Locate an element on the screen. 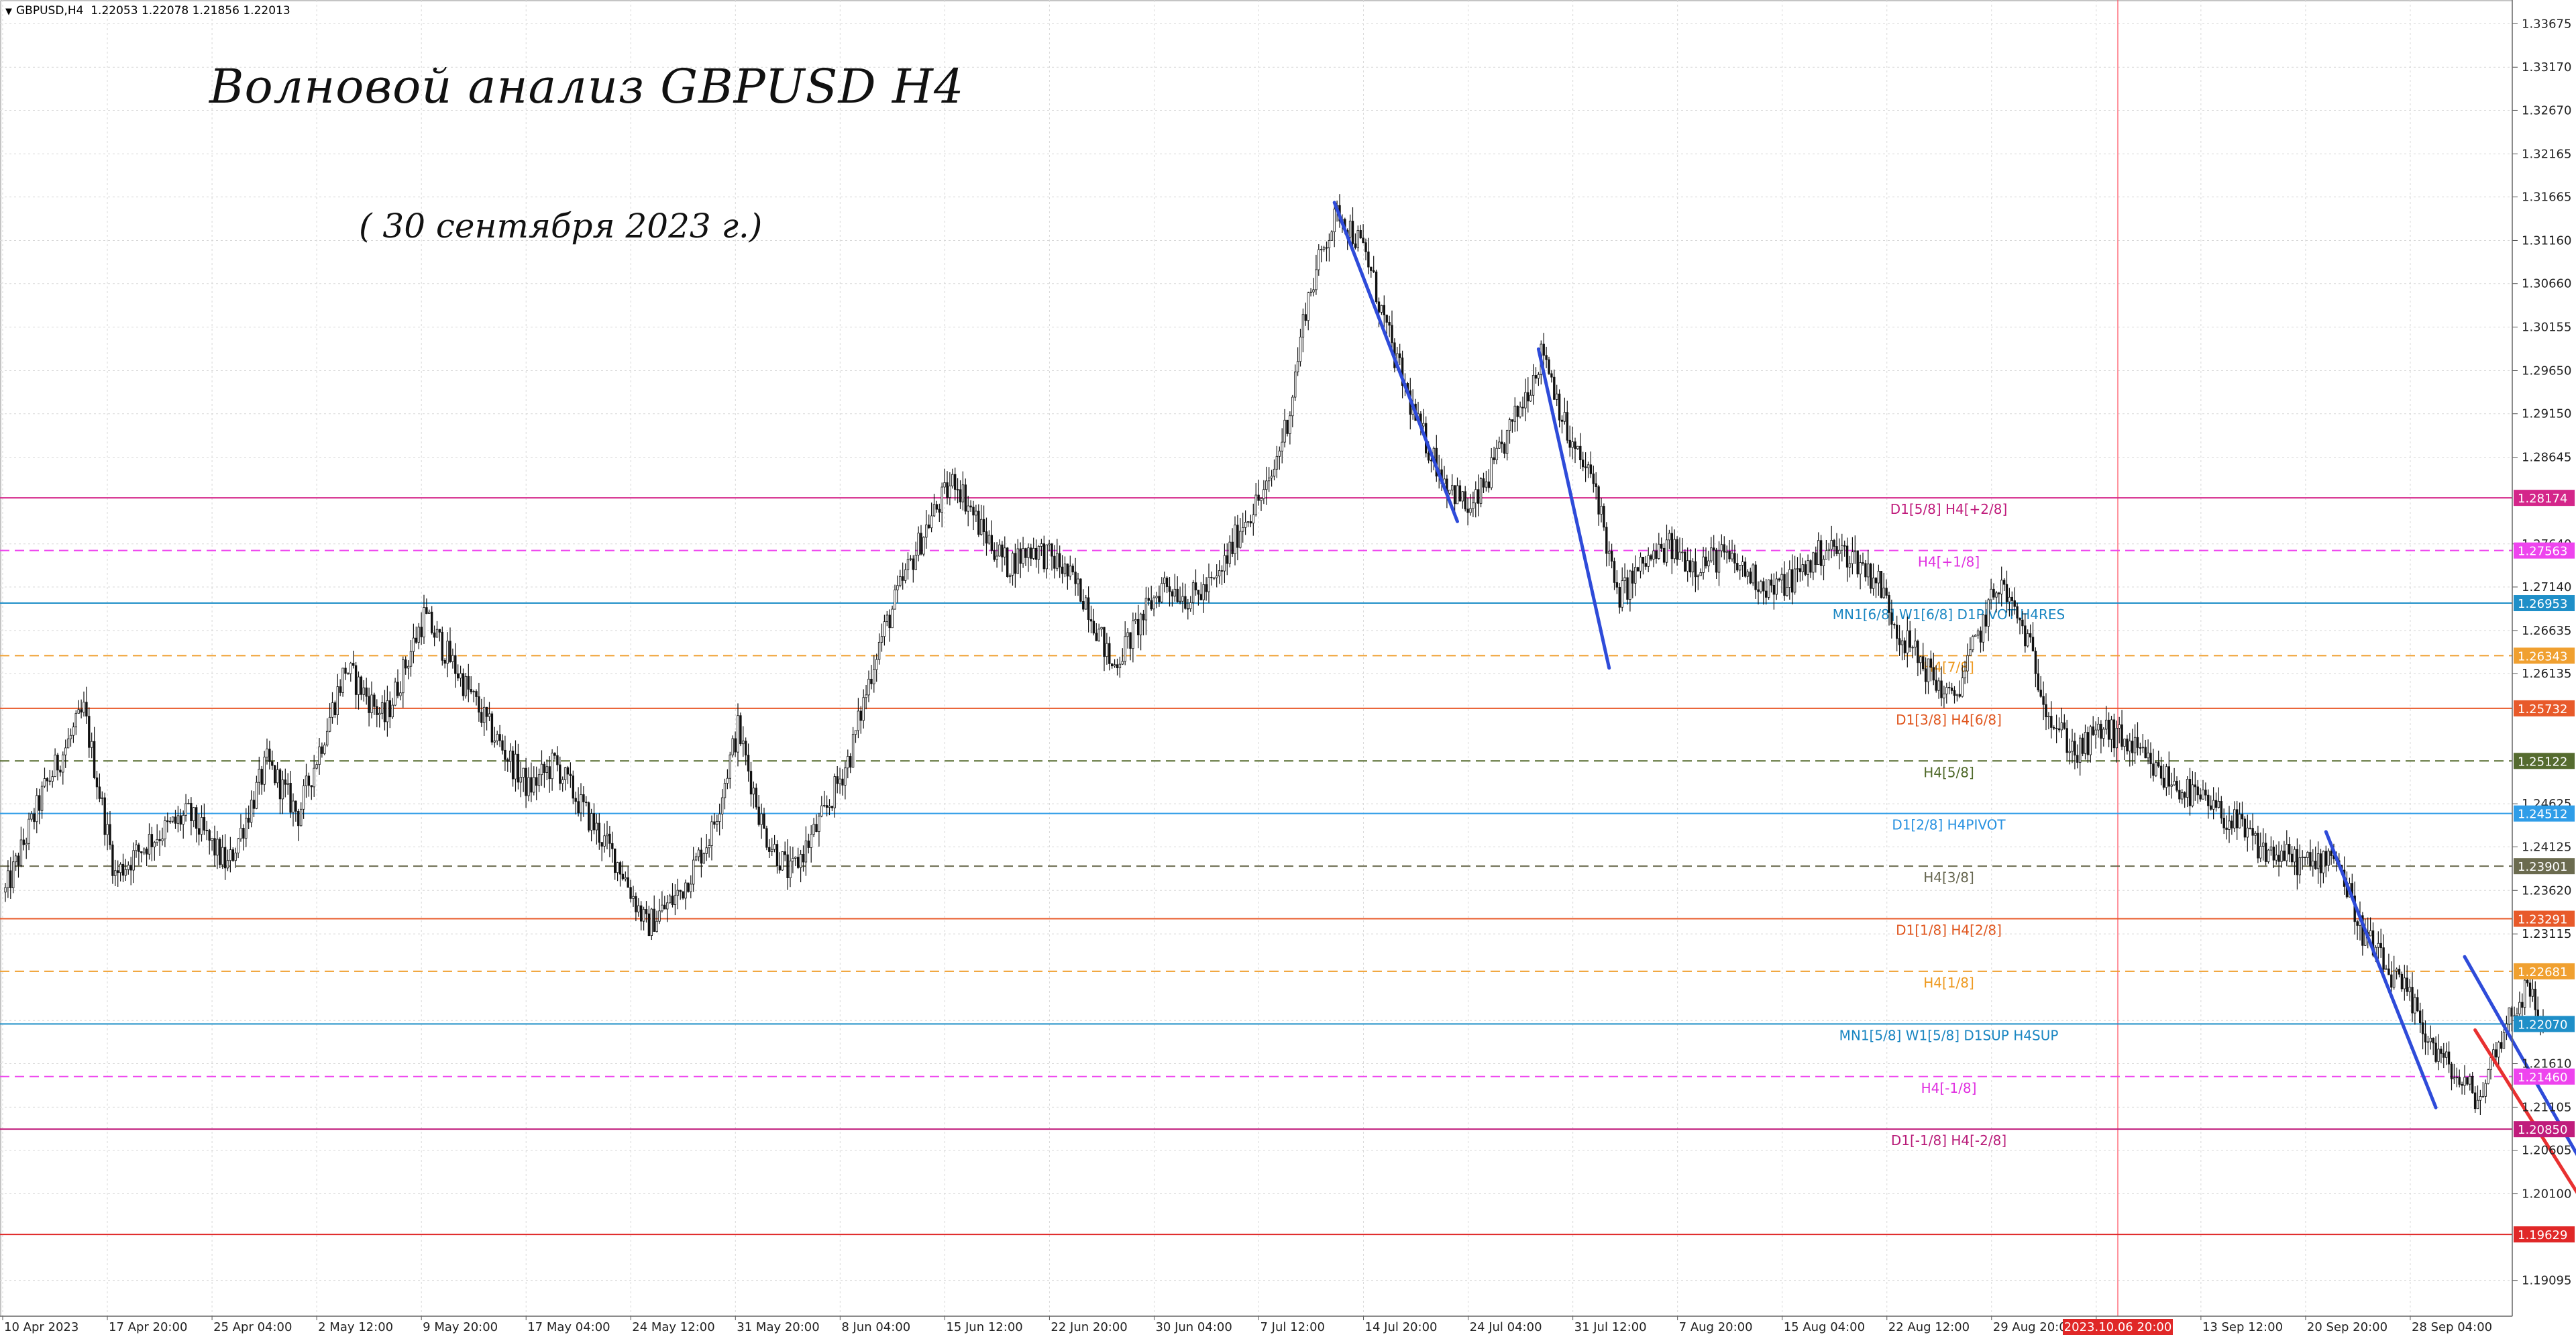 The width and height of the screenshot is (2576, 1339). level-price-label: 1.22681 is located at coordinates (2542, 972).